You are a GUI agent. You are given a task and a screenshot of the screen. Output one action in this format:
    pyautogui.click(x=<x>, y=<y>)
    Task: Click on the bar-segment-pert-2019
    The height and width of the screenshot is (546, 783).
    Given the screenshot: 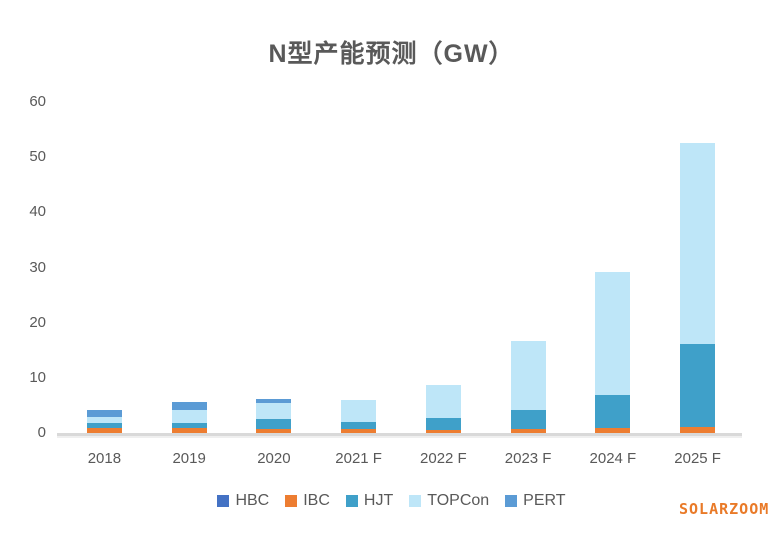 What is the action you would take?
    pyautogui.click(x=189, y=405)
    